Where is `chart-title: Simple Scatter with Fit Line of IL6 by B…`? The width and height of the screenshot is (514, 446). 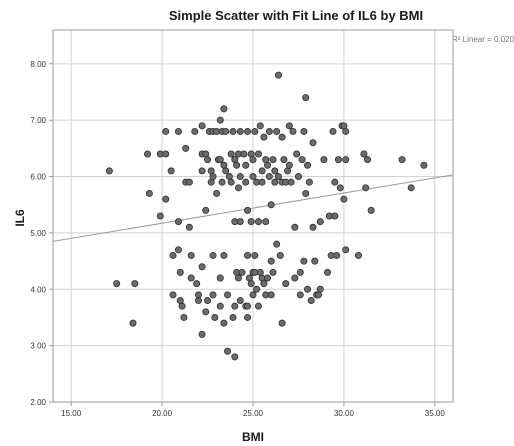 chart-title: Simple Scatter with Fit Line of IL6 by B… is located at coordinates (296, 15).